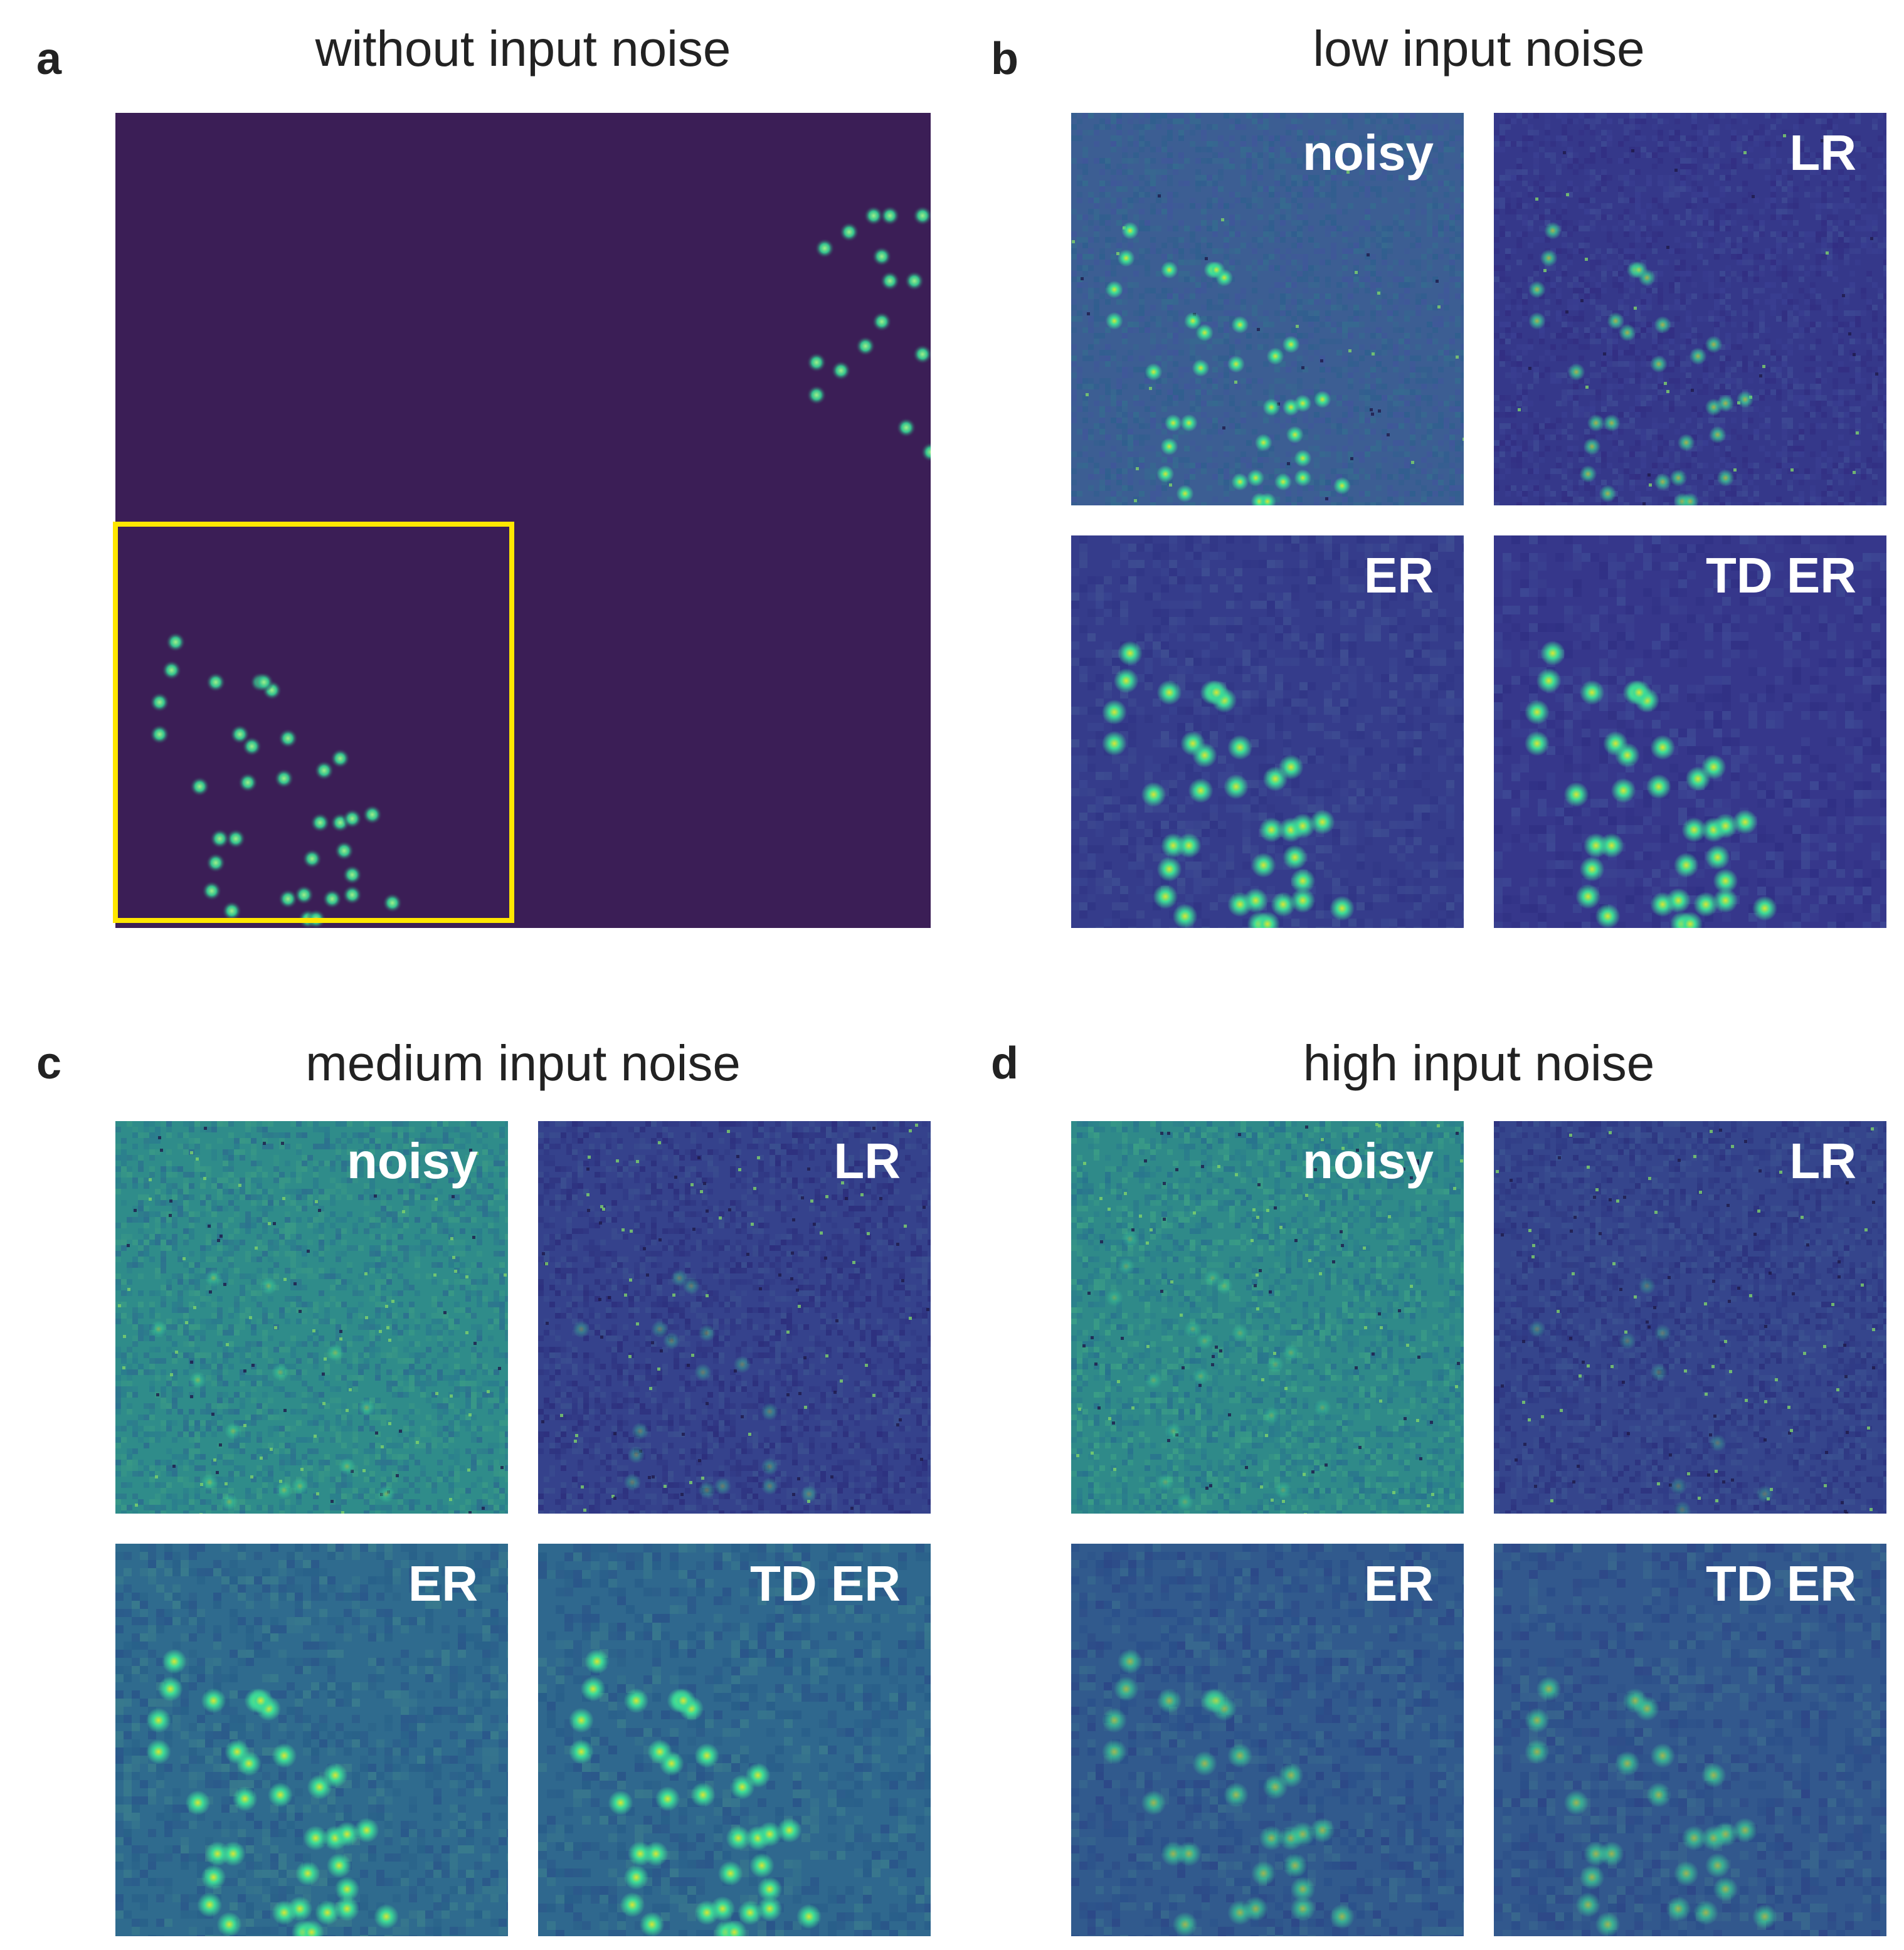 The width and height of the screenshot is (1904, 1950). I want to click on panel-b-noisy-tile: noisy, so click(1267, 309).